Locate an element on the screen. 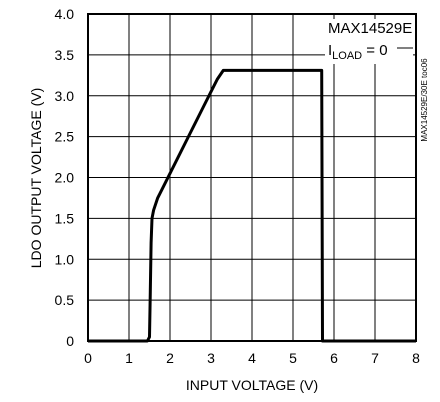 The image size is (440, 402). y-tick-label: 3.0 is located at coordinates (65, 96).